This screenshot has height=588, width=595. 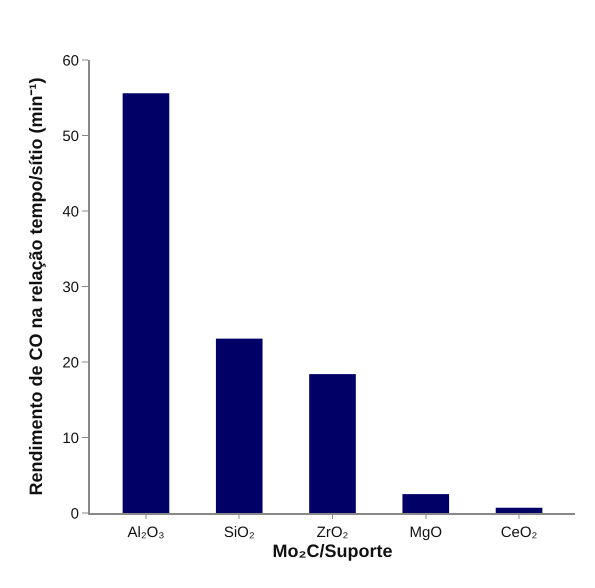 I want to click on x-tick-label: SiO₂, so click(x=239, y=532).